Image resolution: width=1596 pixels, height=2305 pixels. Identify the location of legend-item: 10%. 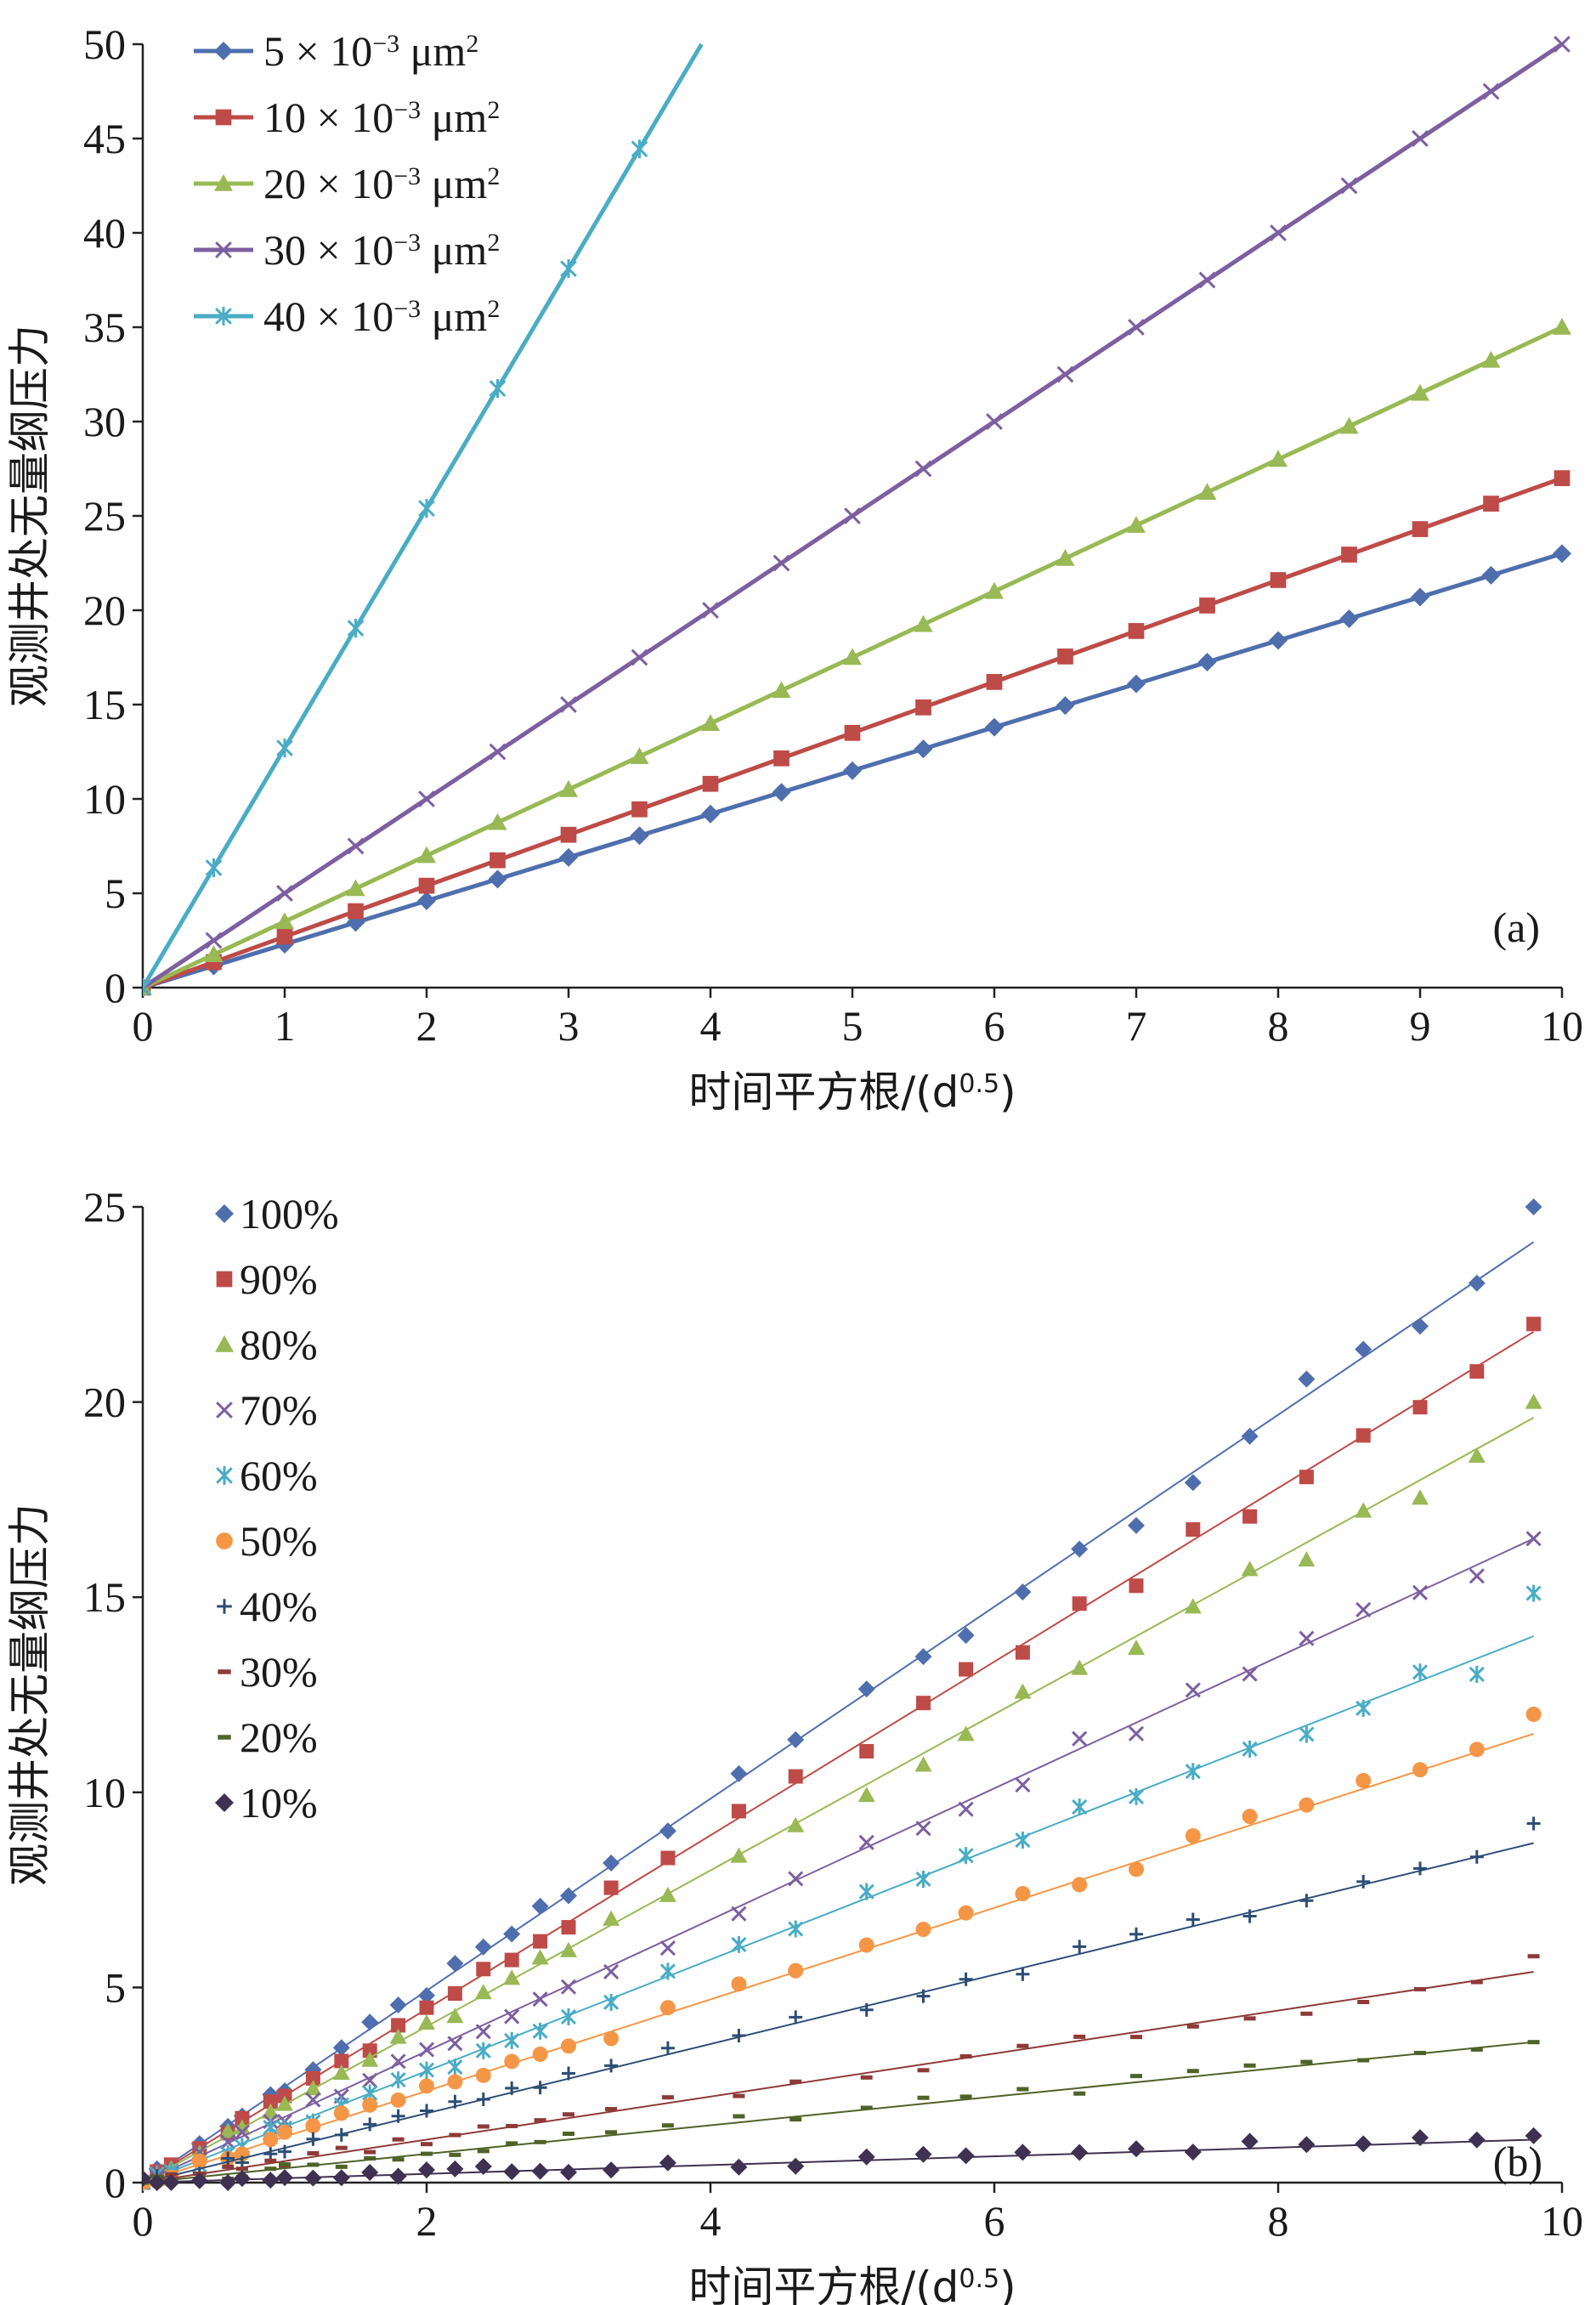
(267, 1803).